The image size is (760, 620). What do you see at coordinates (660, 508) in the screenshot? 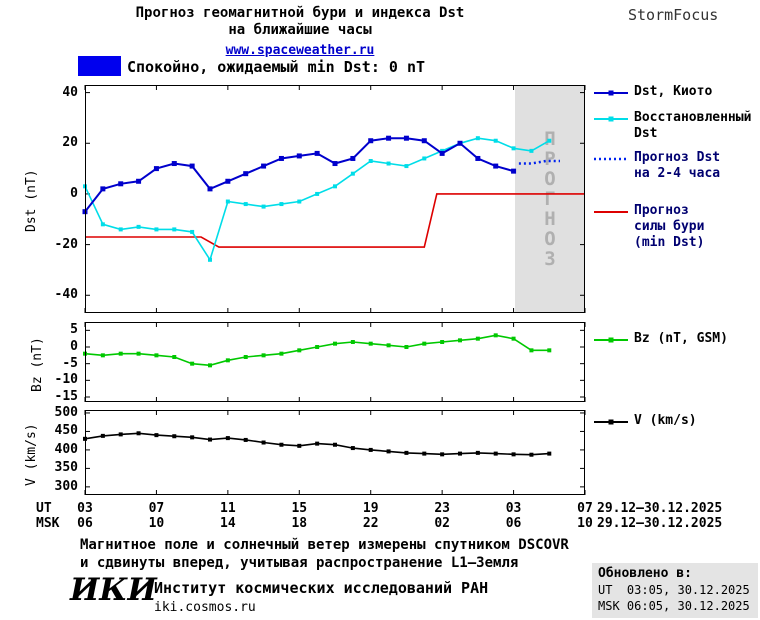
I see `ut-date-range: 29.12–30.12.2025` at bounding box center [660, 508].